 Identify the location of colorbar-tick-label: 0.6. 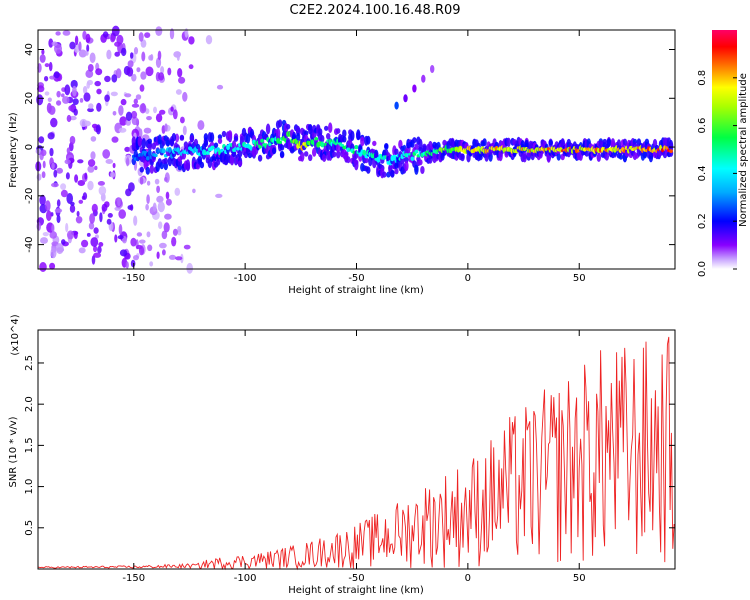
(702, 126).